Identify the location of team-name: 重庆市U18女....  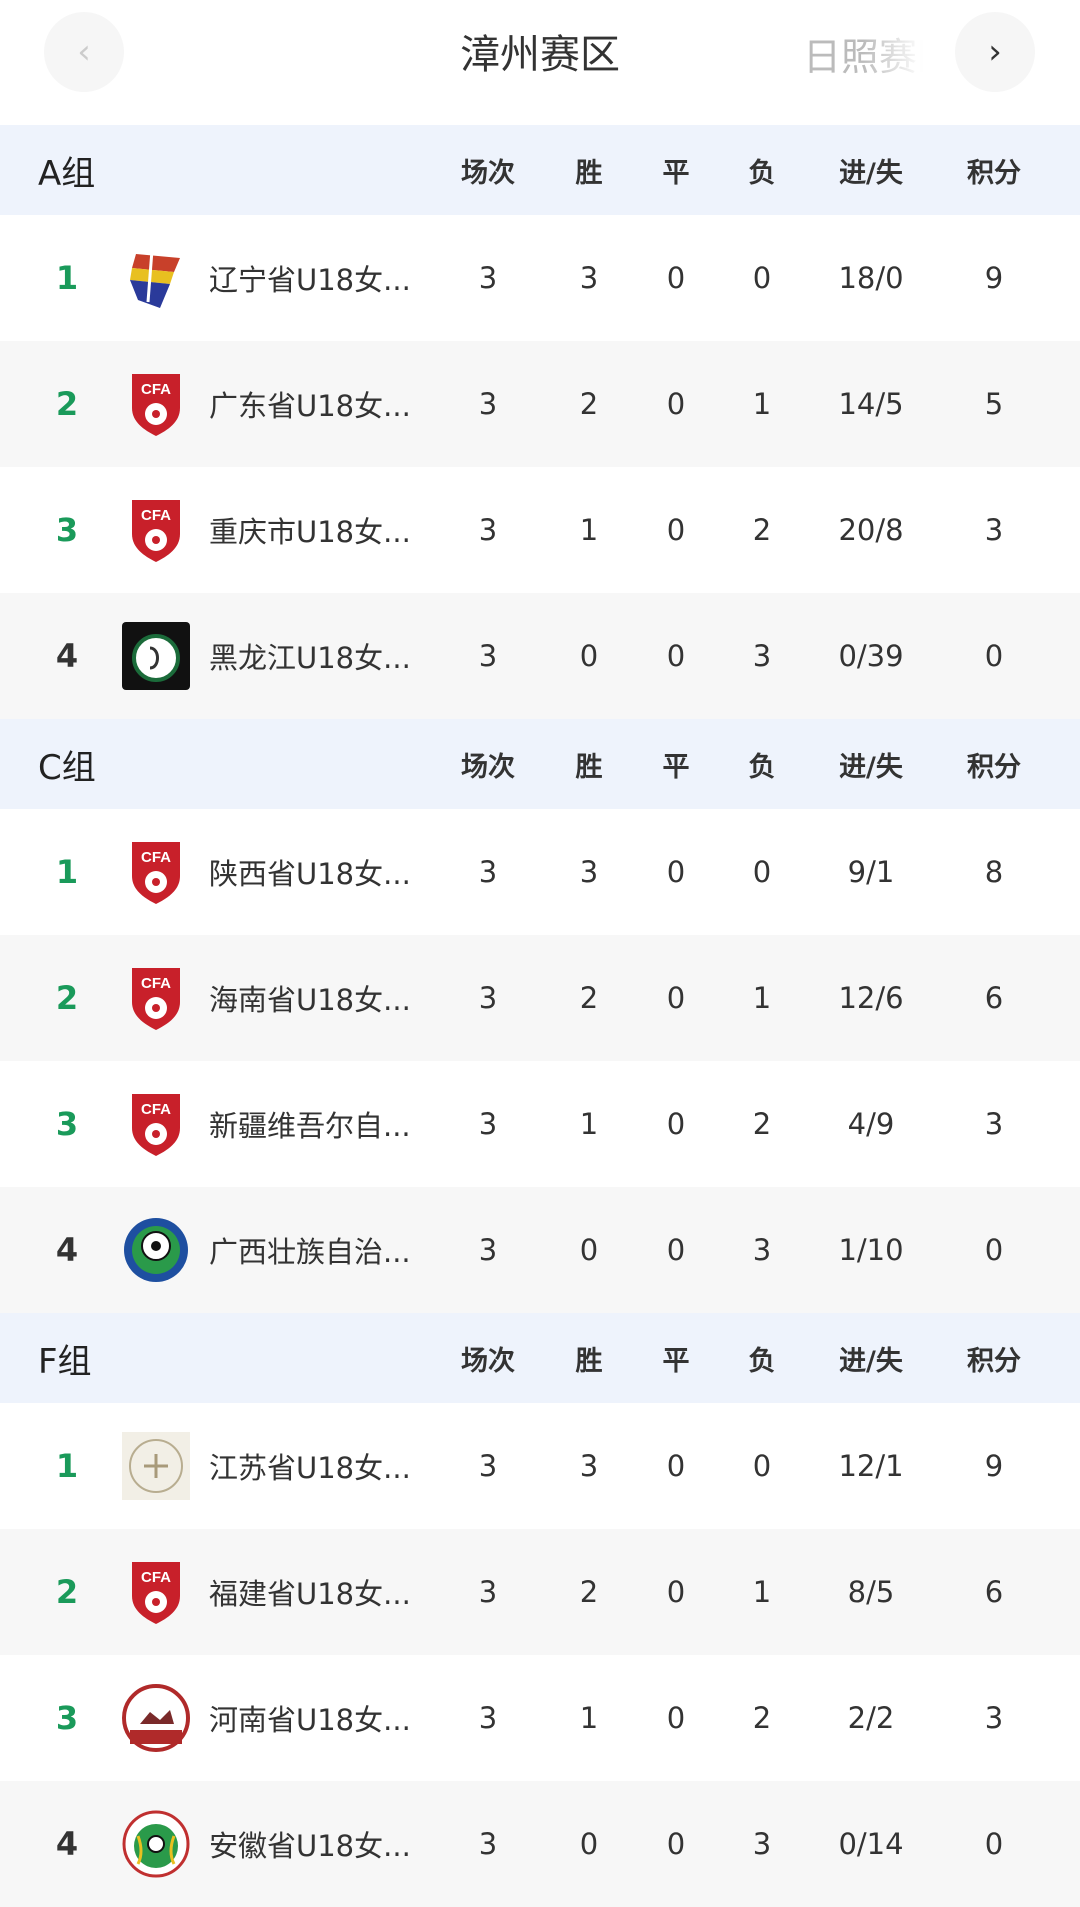
(310, 532).